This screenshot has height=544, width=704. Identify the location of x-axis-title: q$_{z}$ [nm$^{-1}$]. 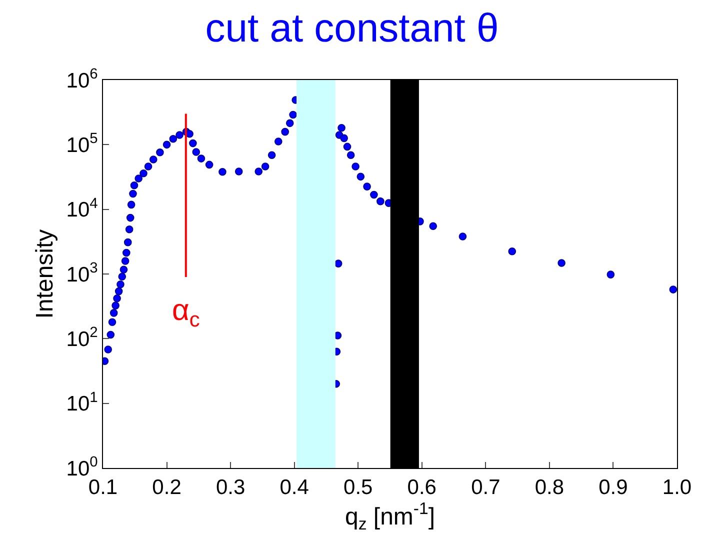
(390, 516).